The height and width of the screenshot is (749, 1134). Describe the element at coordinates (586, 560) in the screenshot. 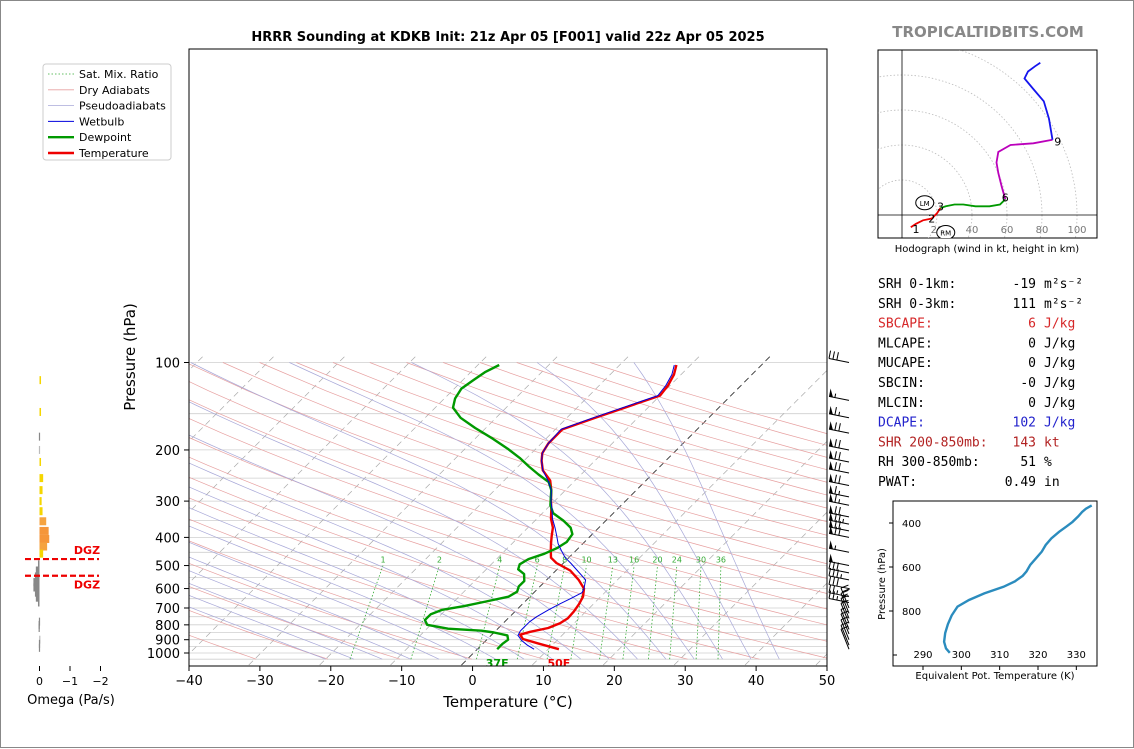

I see `mixing-ratio-label: 10` at that location.